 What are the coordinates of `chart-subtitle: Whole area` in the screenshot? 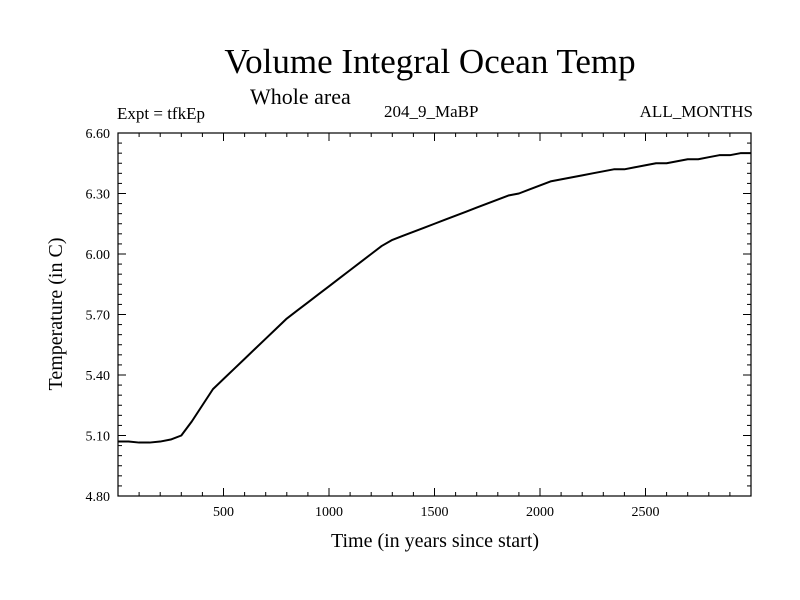 It's located at (300, 96).